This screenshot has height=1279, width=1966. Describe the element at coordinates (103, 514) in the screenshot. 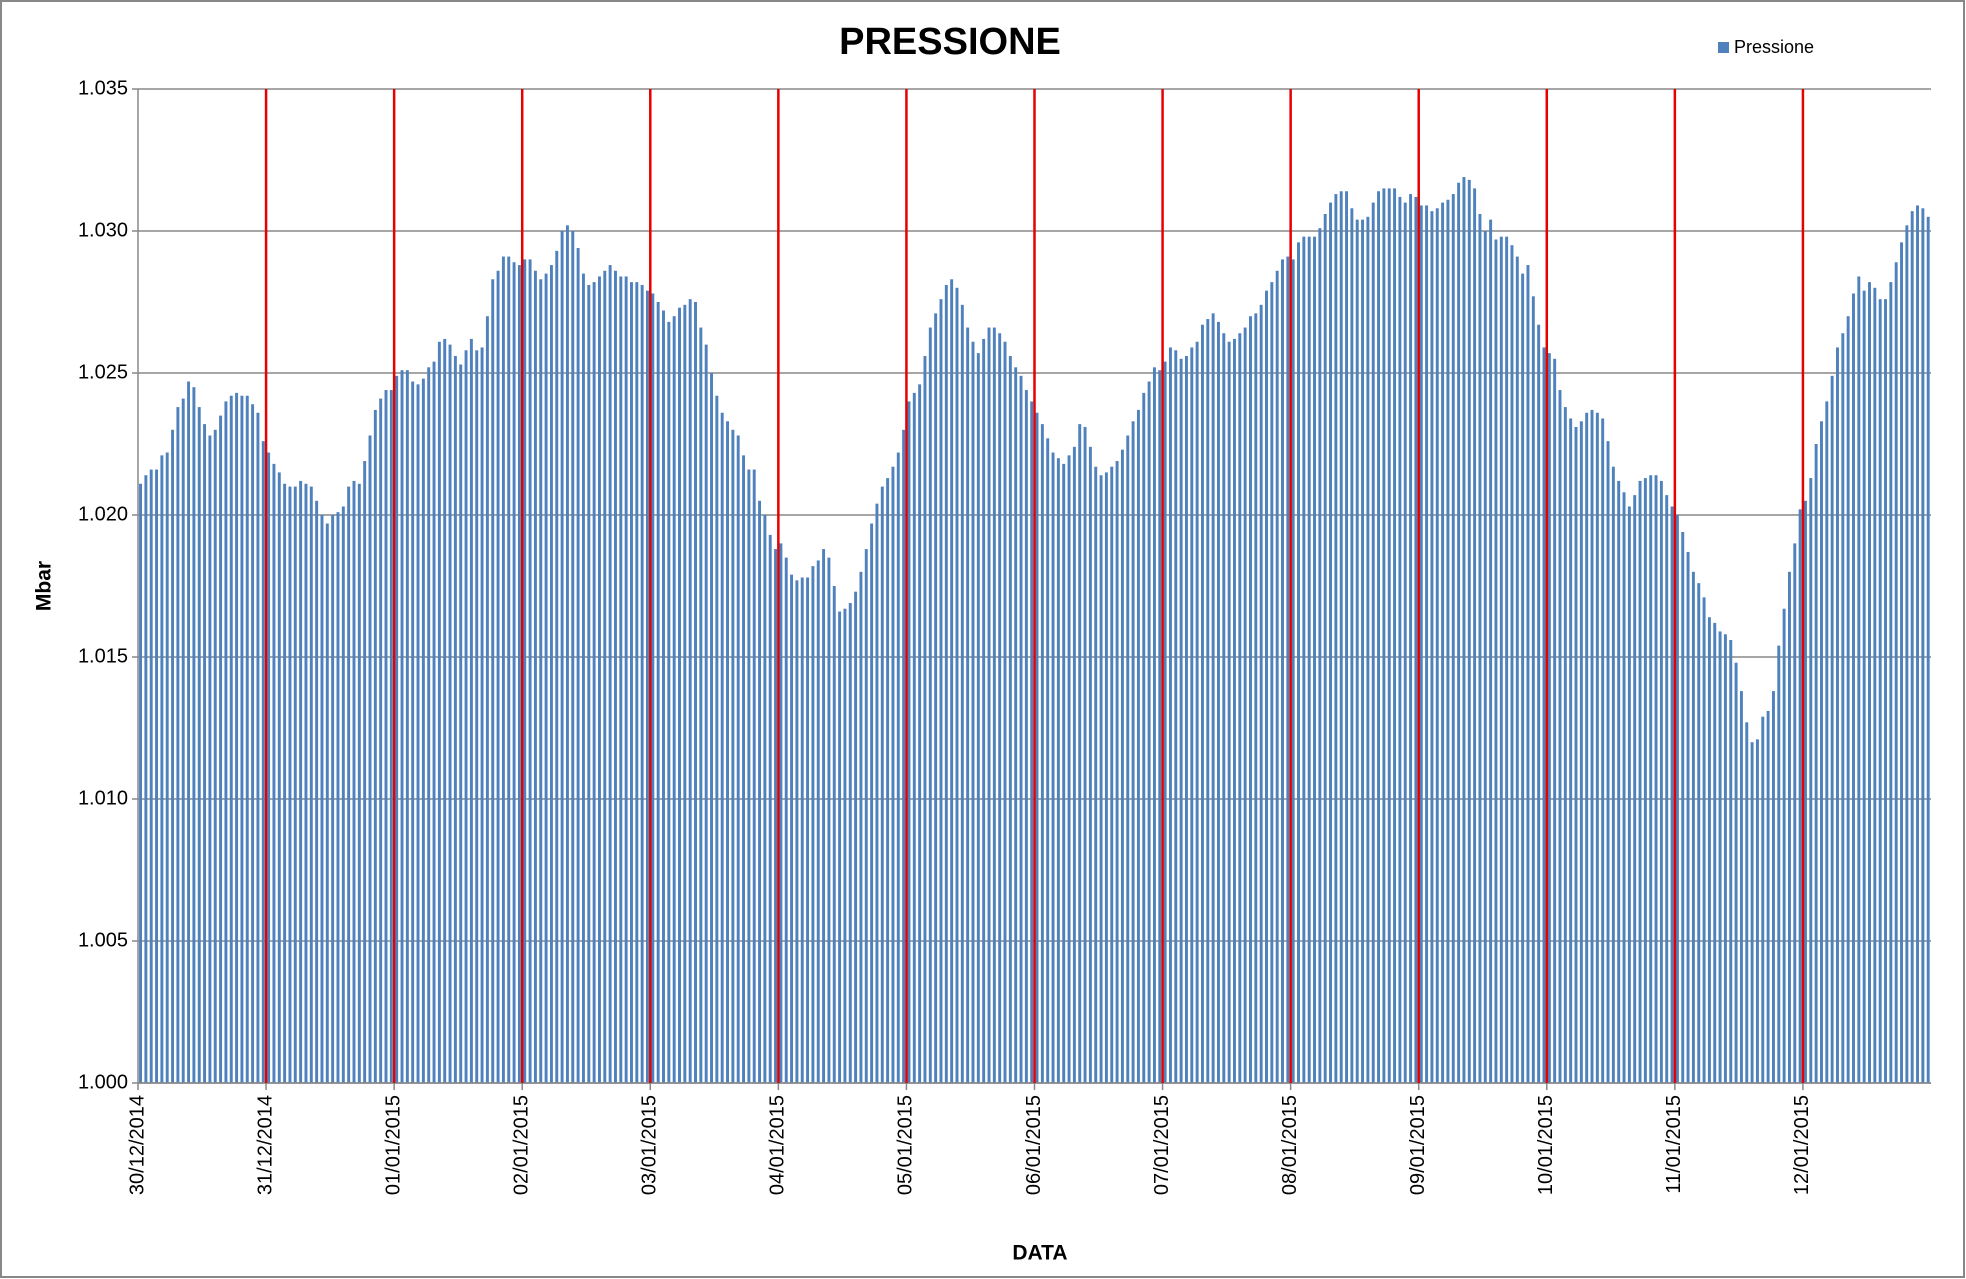

I see `y-tick-label: 1.020` at that location.